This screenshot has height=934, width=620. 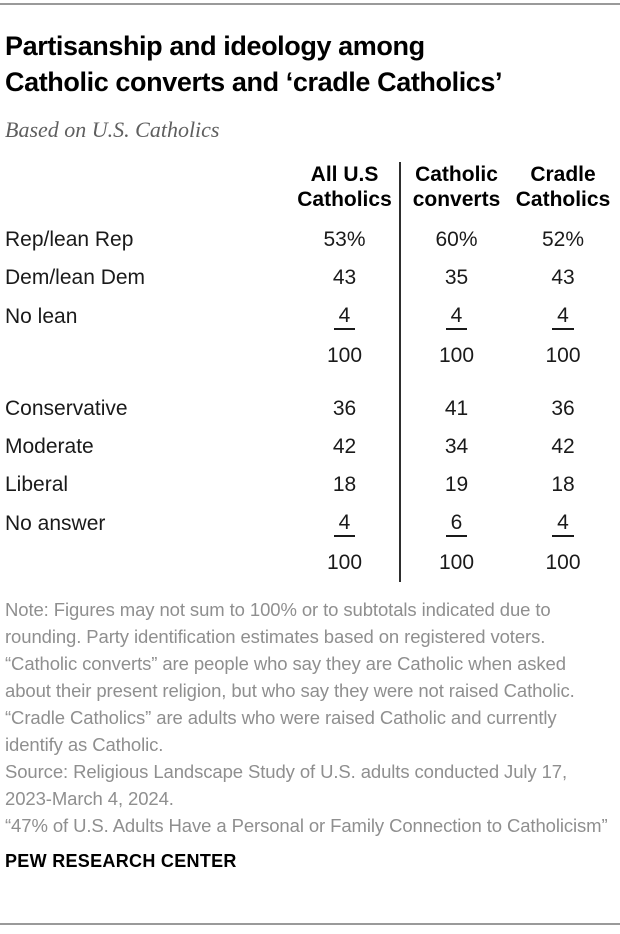 What do you see at coordinates (41, 316) in the screenshot?
I see `row-label: No lean` at bounding box center [41, 316].